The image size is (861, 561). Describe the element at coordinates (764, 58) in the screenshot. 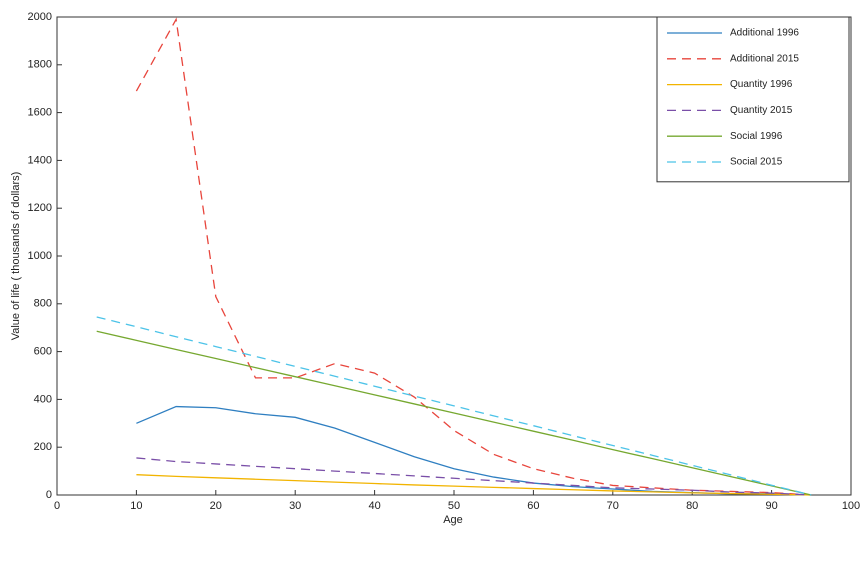

I see `legend-label: Additional 2015` at that location.